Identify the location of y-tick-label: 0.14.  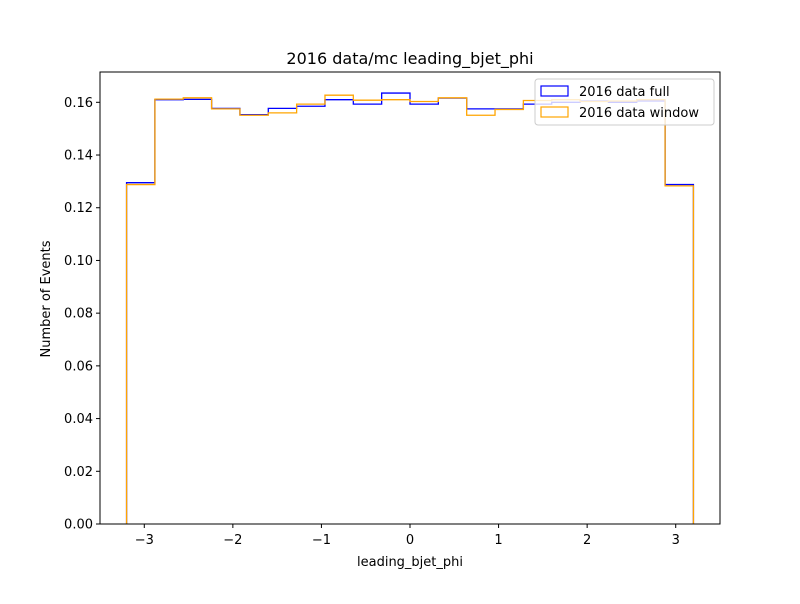
(78, 156).